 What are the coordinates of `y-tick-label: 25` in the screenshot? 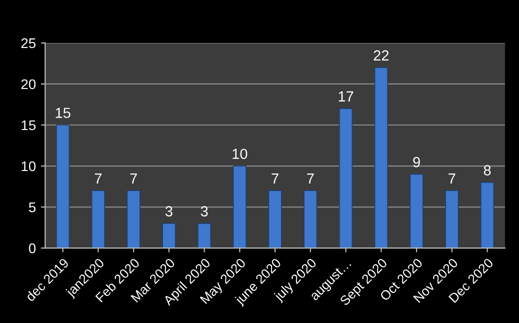 It's located at (28, 43).